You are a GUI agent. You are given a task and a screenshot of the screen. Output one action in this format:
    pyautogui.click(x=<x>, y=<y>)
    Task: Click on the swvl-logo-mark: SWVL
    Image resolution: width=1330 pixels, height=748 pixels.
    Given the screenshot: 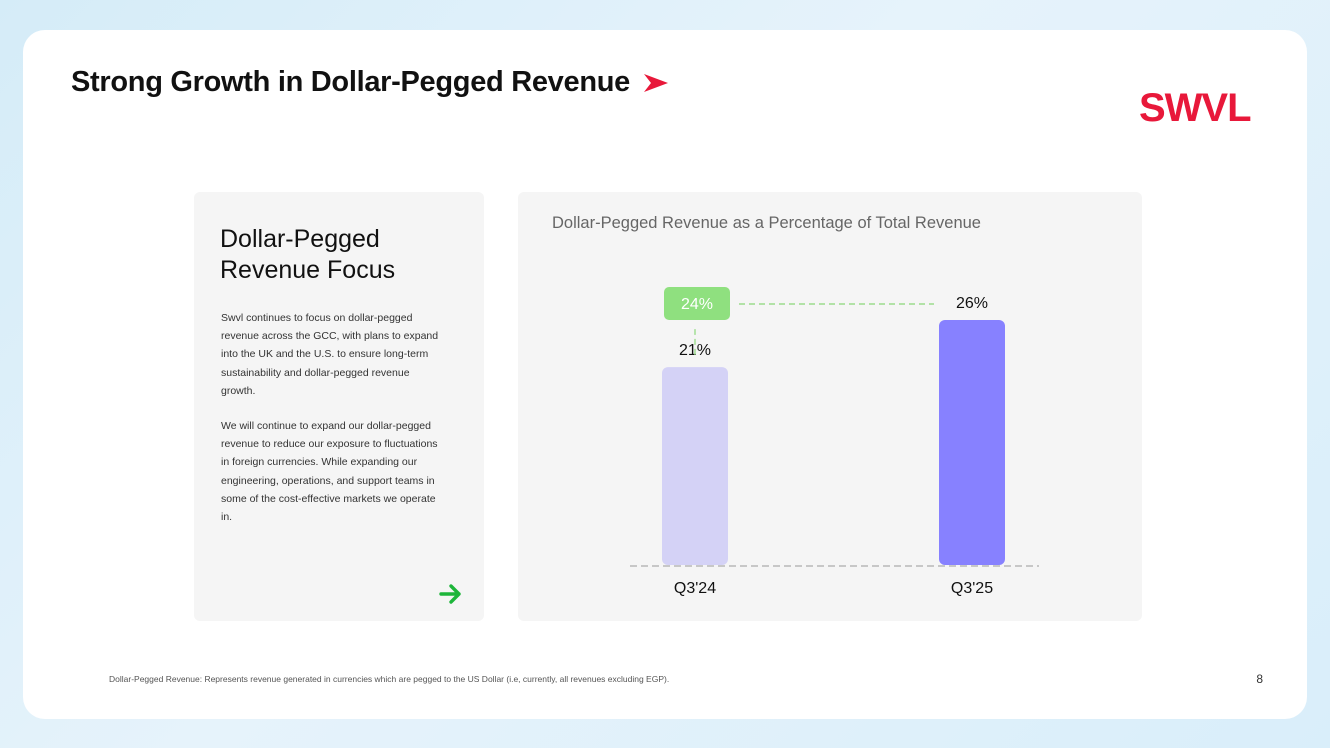 What is the action you would take?
    pyautogui.click(x=1195, y=108)
    